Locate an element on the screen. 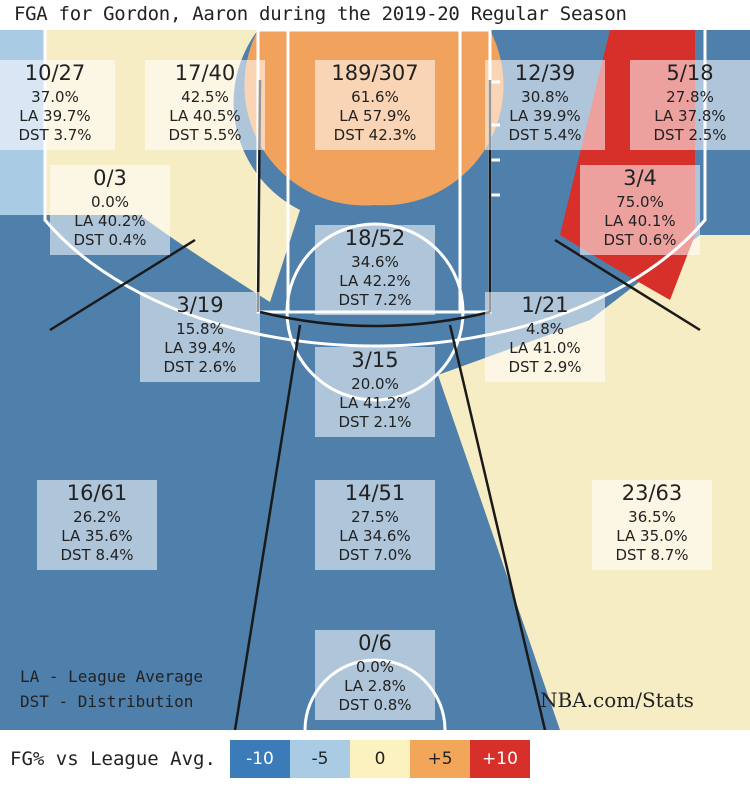 The width and height of the screenshot is (750, 792). zone-dst-right-elbow-mid: DST 2.9% is located at coordinates (544, 367).